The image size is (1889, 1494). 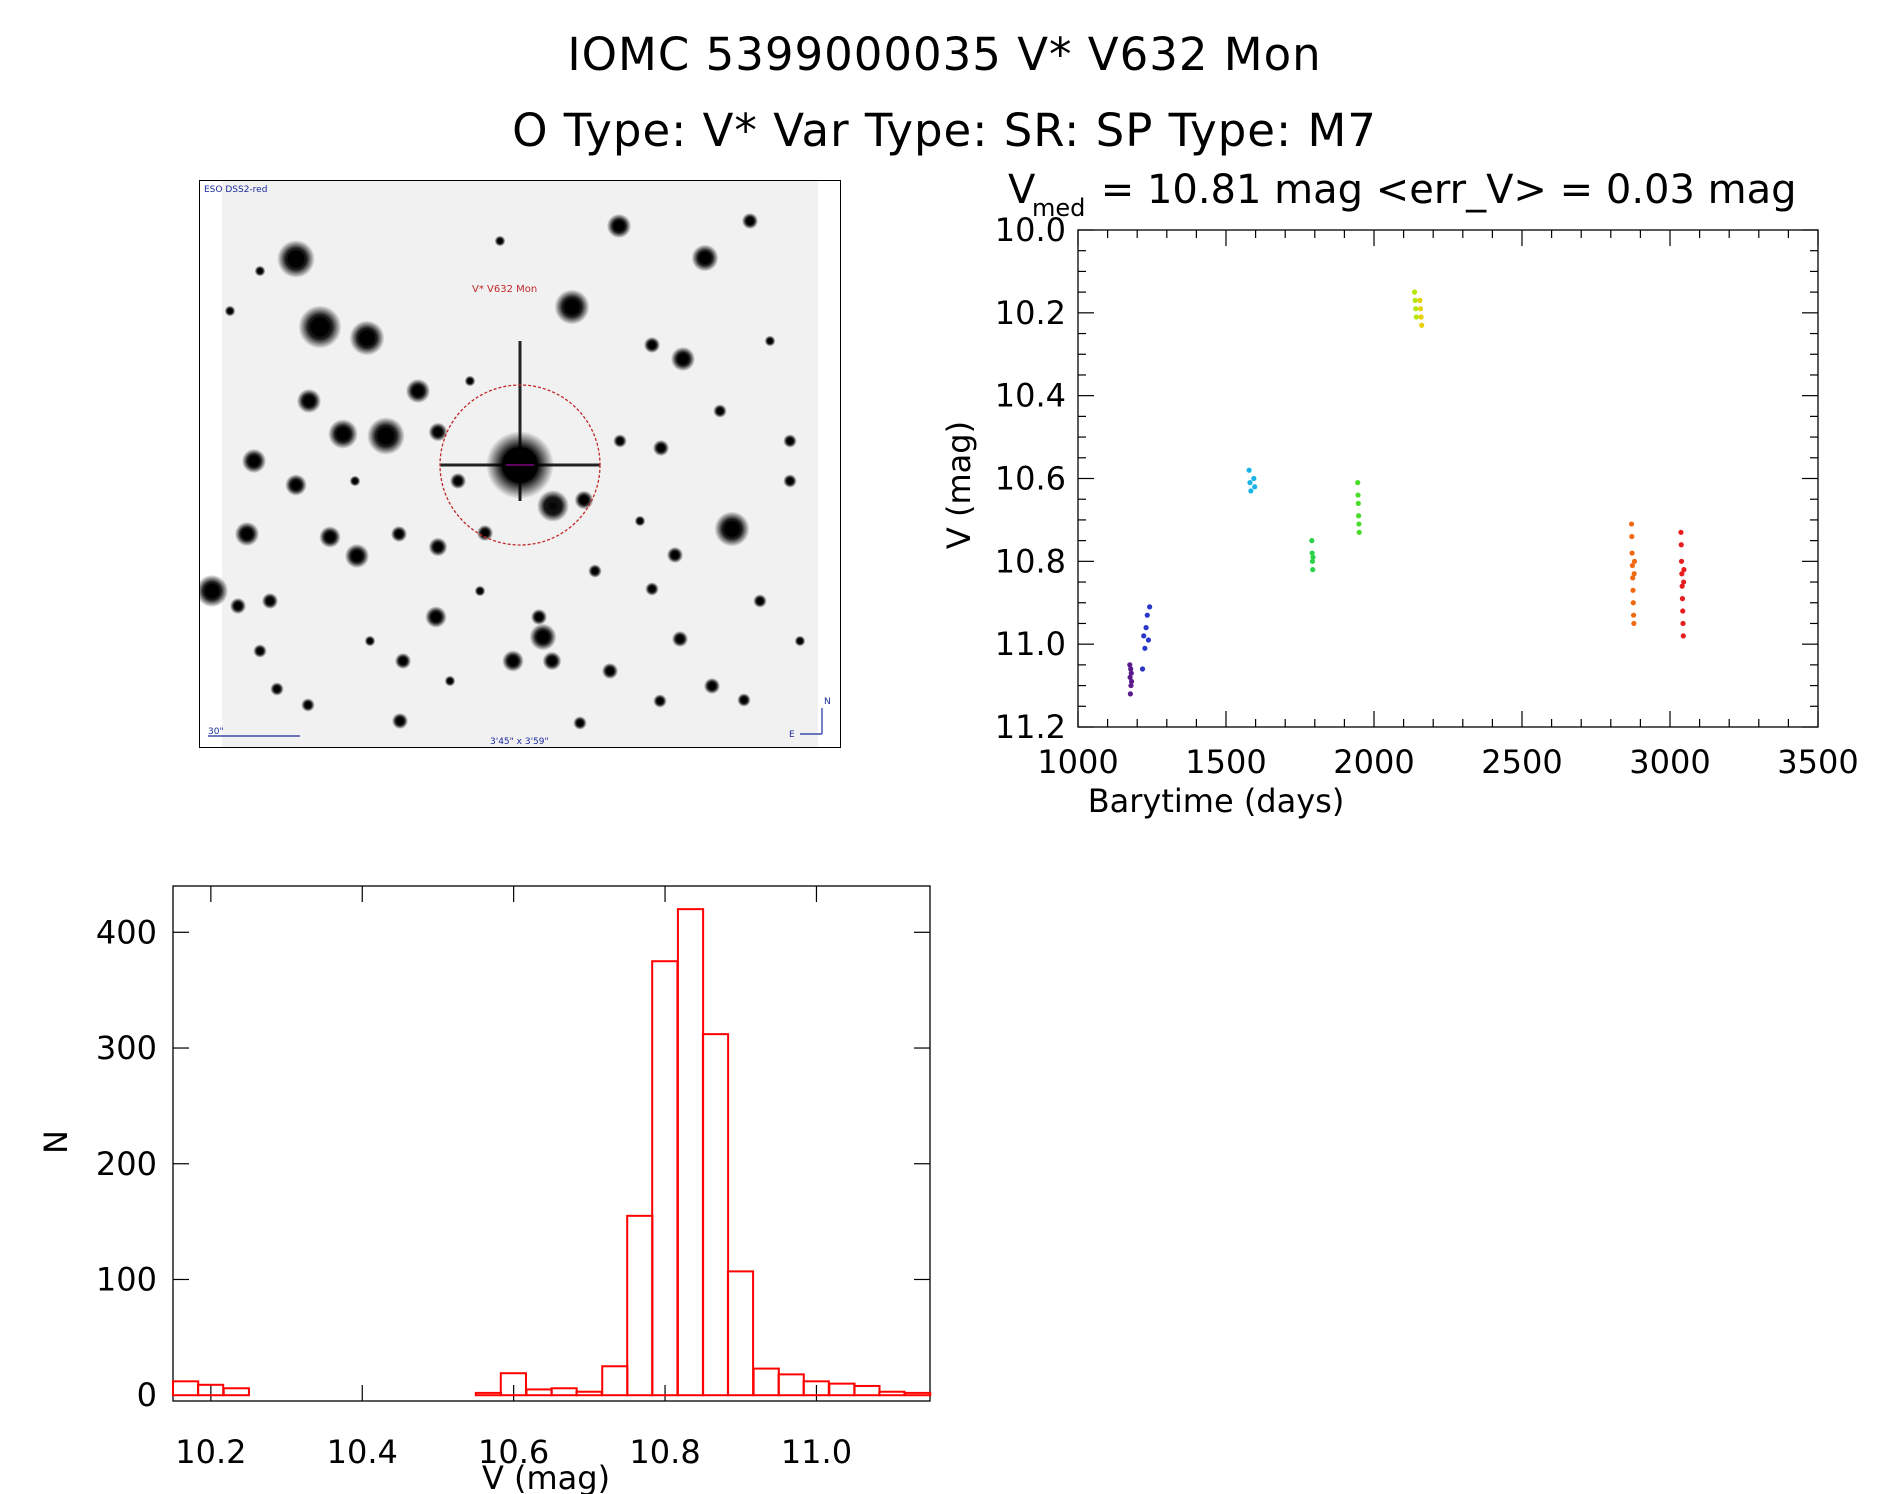 What do you see at coordinates (1216, 801) in the screenshot?
I see `lc-xlabel: Barytime (days)` at bounding box center [1216, 801].